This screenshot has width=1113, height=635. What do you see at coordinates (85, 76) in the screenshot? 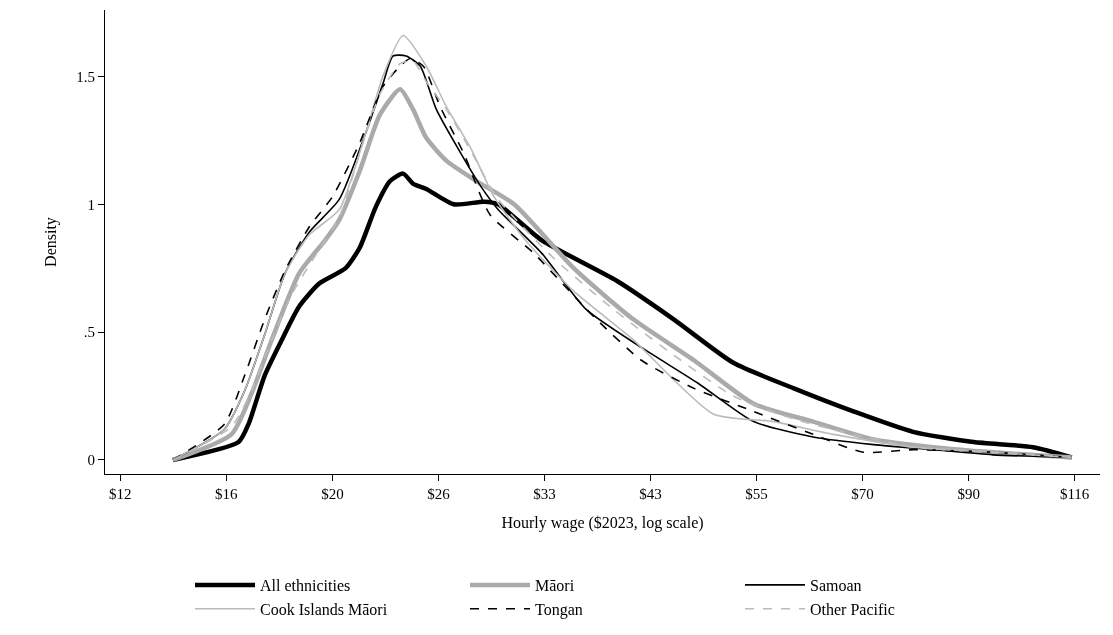
I see `y-tick-label: 1.5` at bounding box center [85, 76].